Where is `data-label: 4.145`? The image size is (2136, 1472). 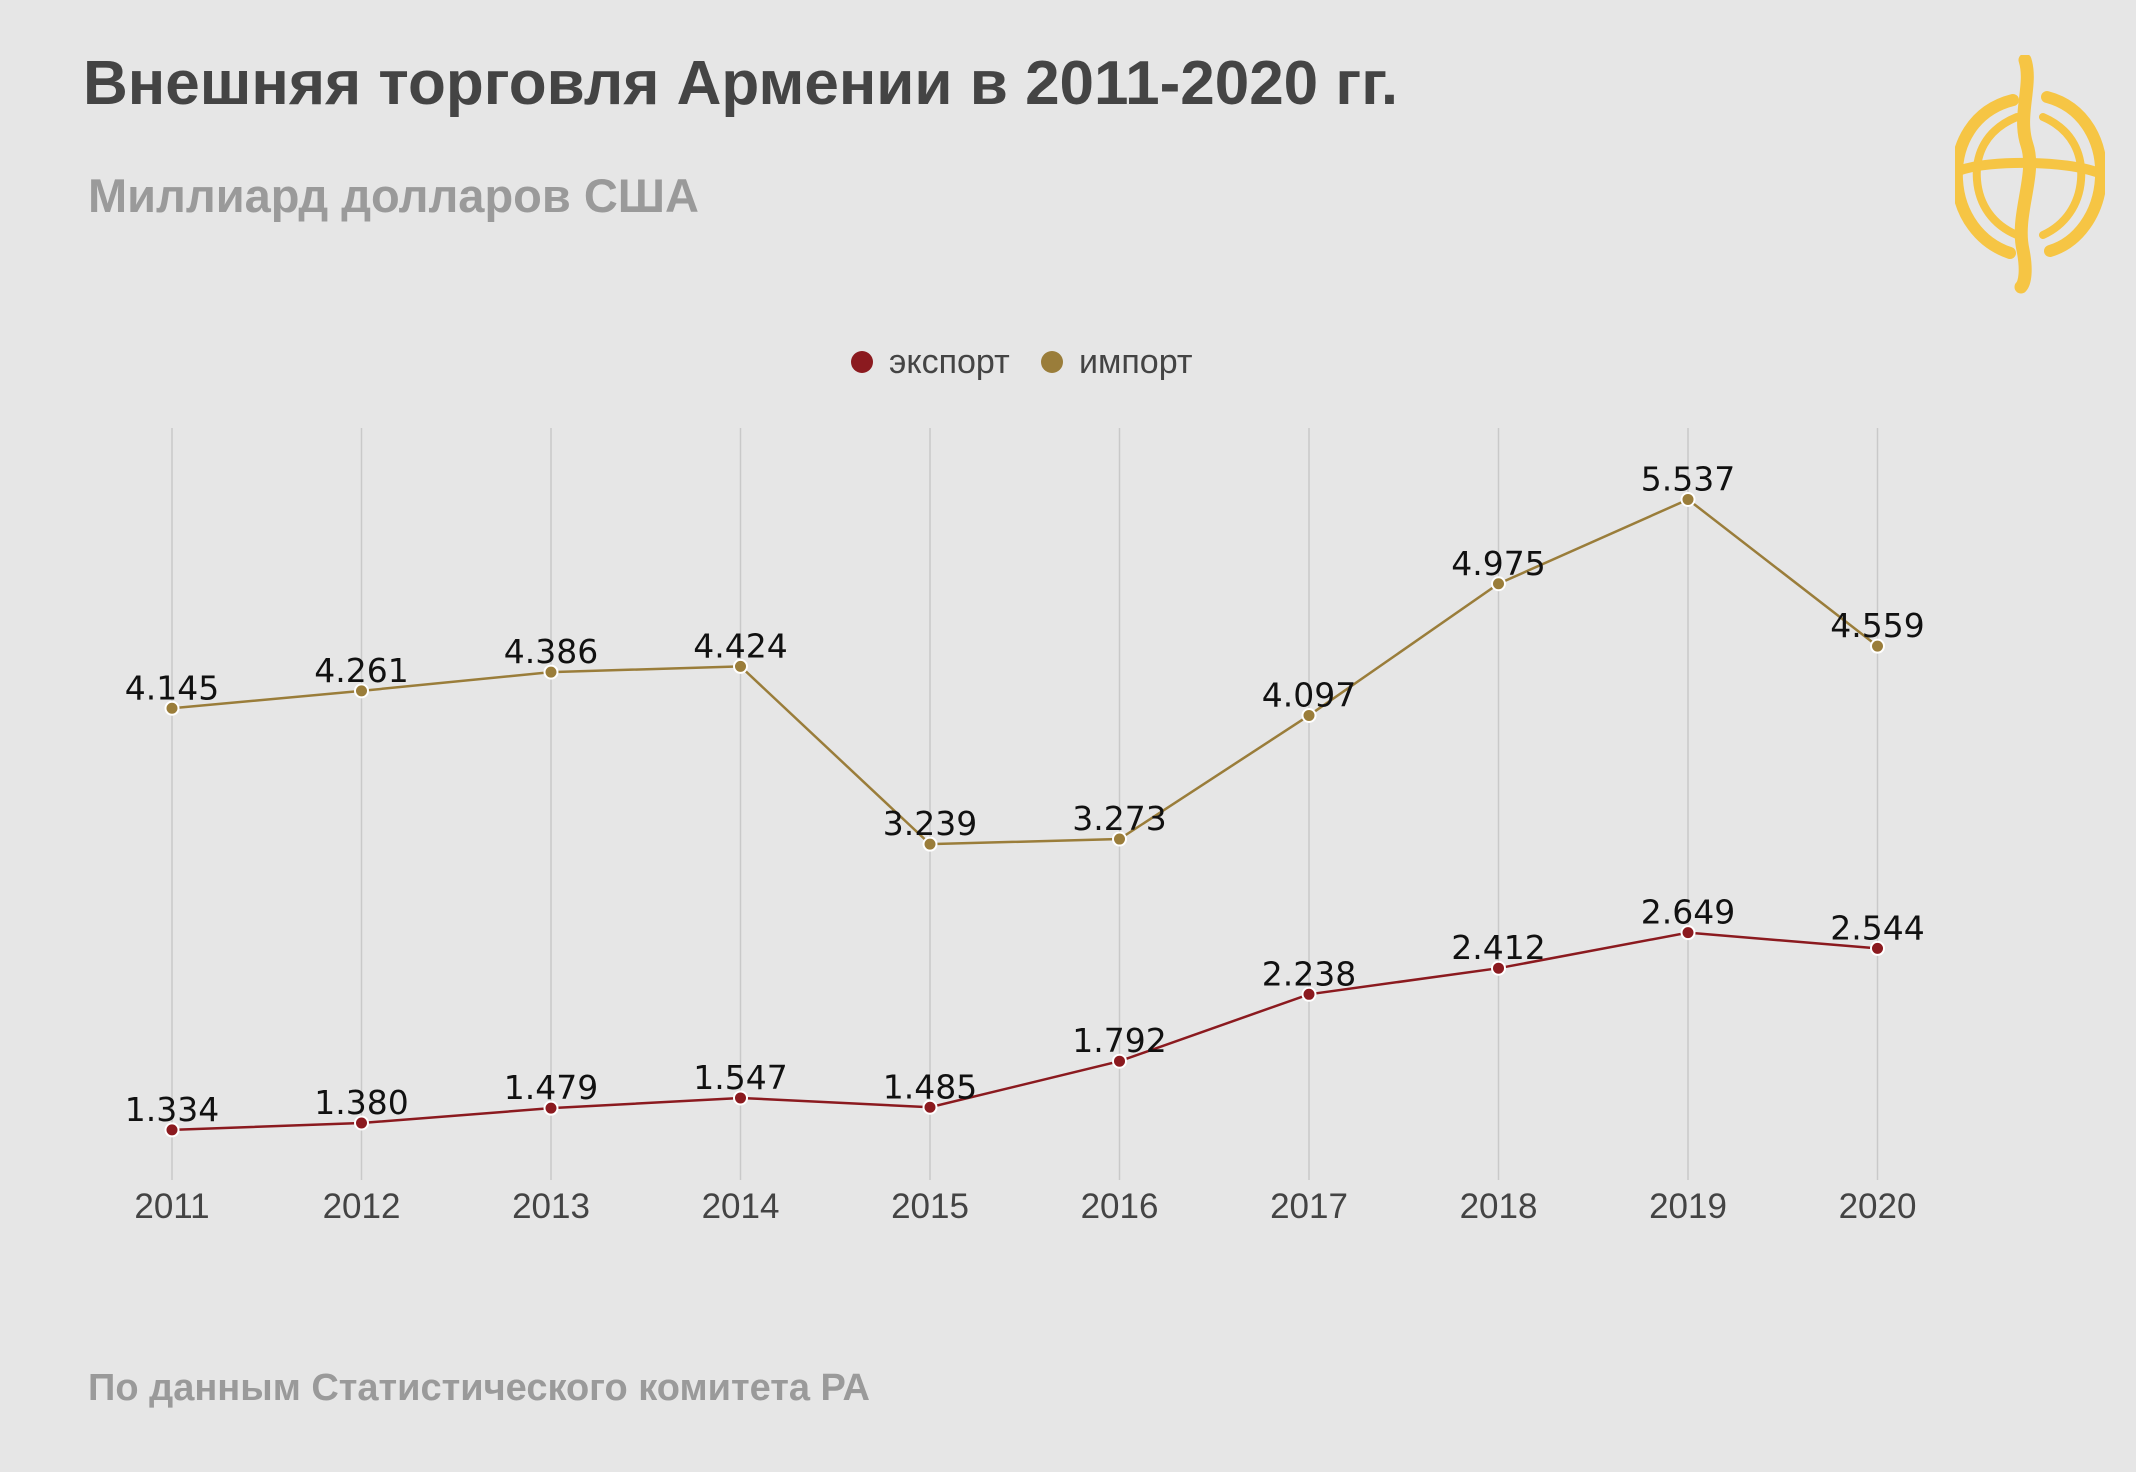 data-label: 4.145 is located at coordinates (172, 687).